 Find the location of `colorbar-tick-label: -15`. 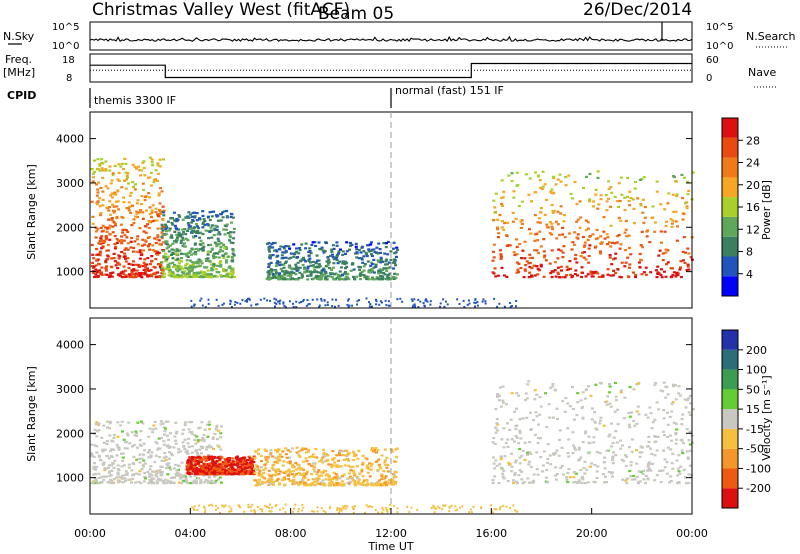

colorbar-tick-label: -15 is located at coordinates (755, 429).